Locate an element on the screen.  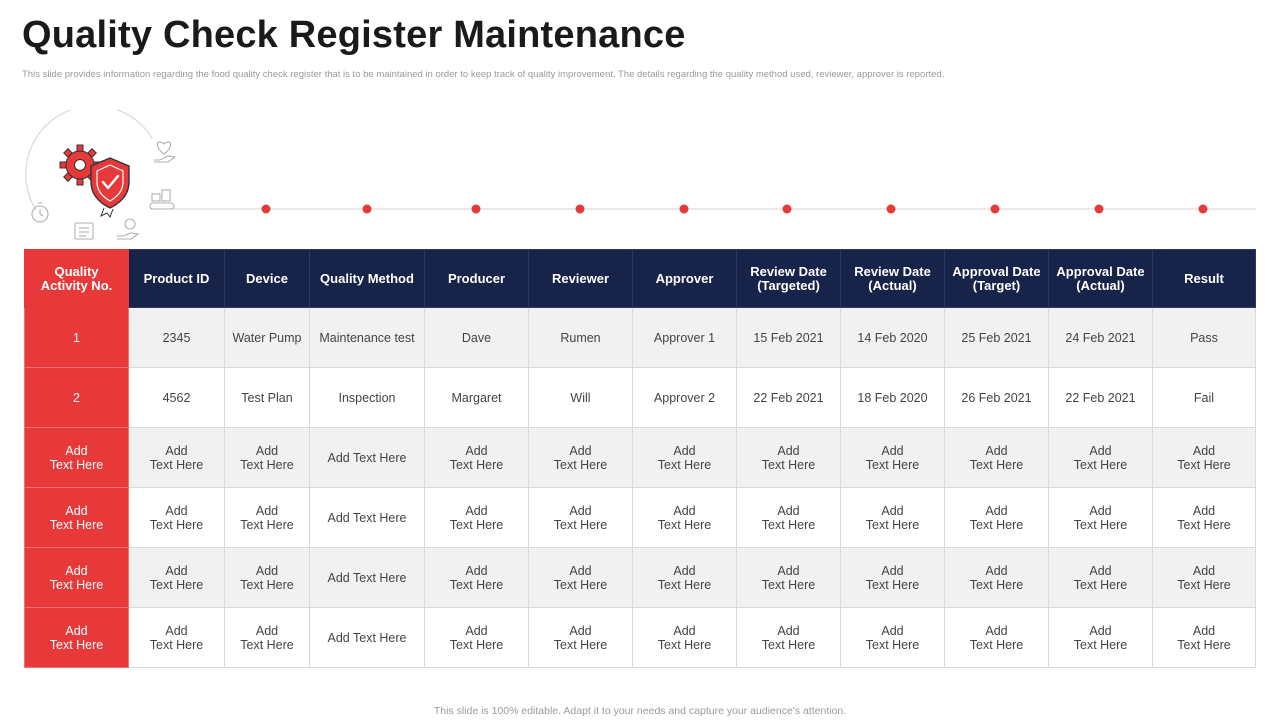
table-cell: Inspection is located at coordinates (367, 397).